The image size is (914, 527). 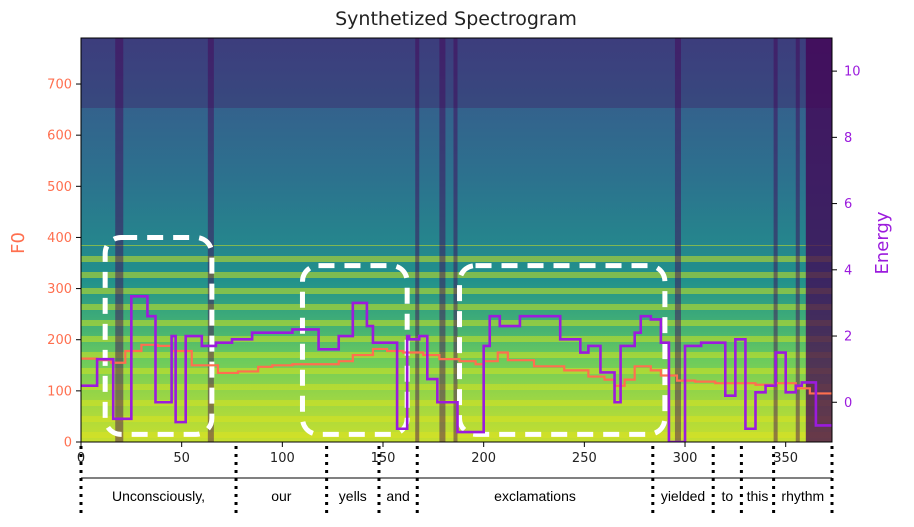 I want to click on x-tick-label: 300, so click(x=685, y=458).